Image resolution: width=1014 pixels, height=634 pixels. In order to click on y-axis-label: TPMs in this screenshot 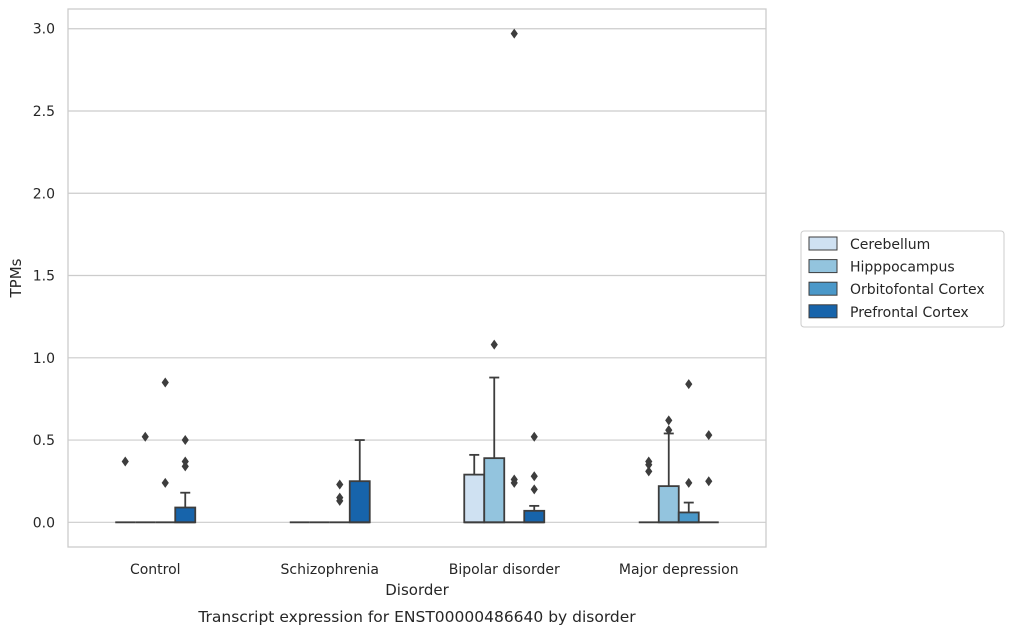, I will do `click(16, 278)`.